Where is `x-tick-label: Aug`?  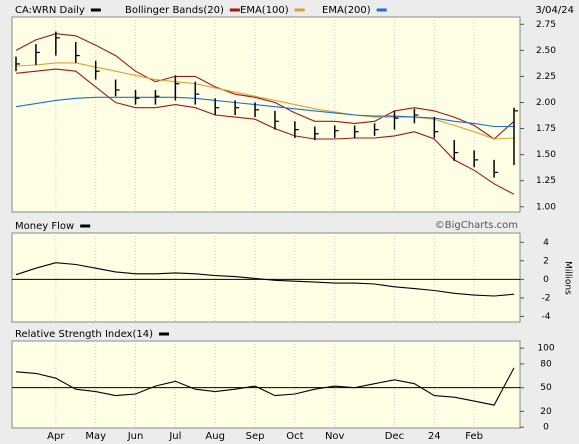
x-tick-label: Aug is located at coordinates (215, 436).